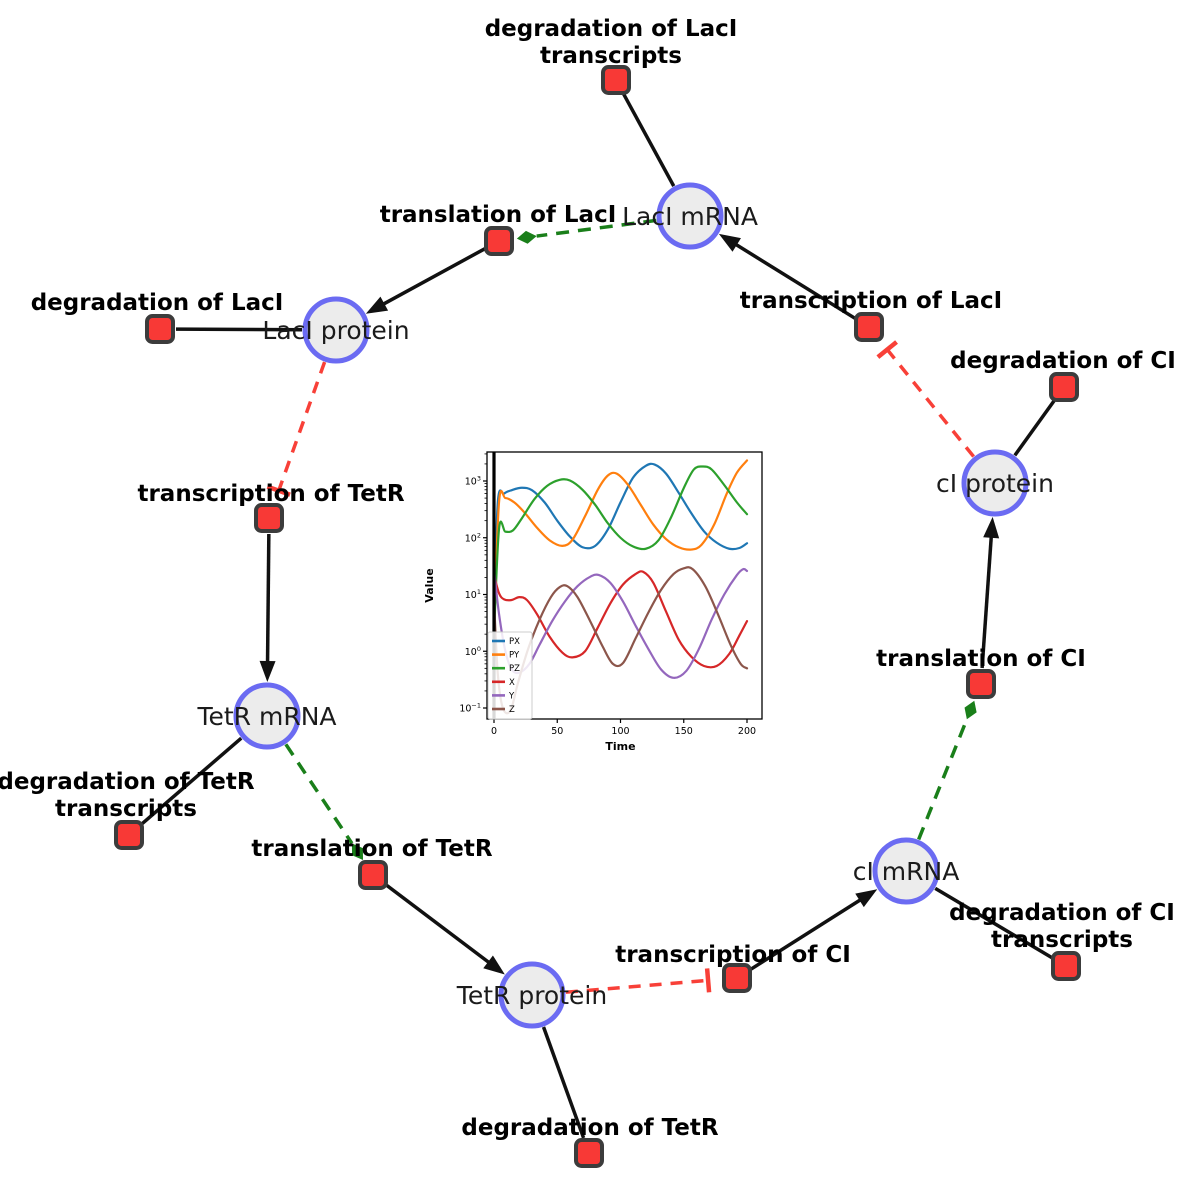 The image size is (1189, 1200). I want to click on species-node-tetr-protein, so click(532, 995).